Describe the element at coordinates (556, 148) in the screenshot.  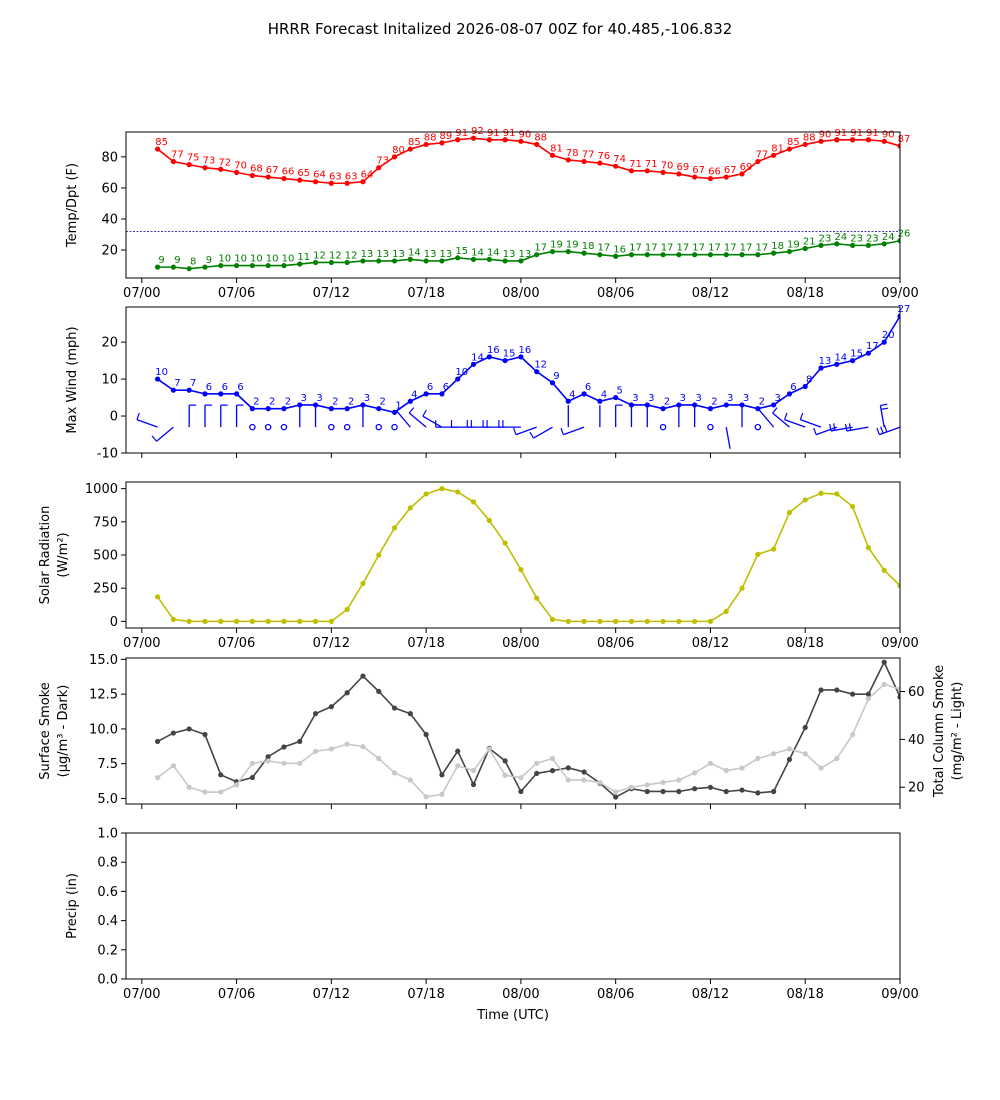
I see `data-label: 81` at that location.